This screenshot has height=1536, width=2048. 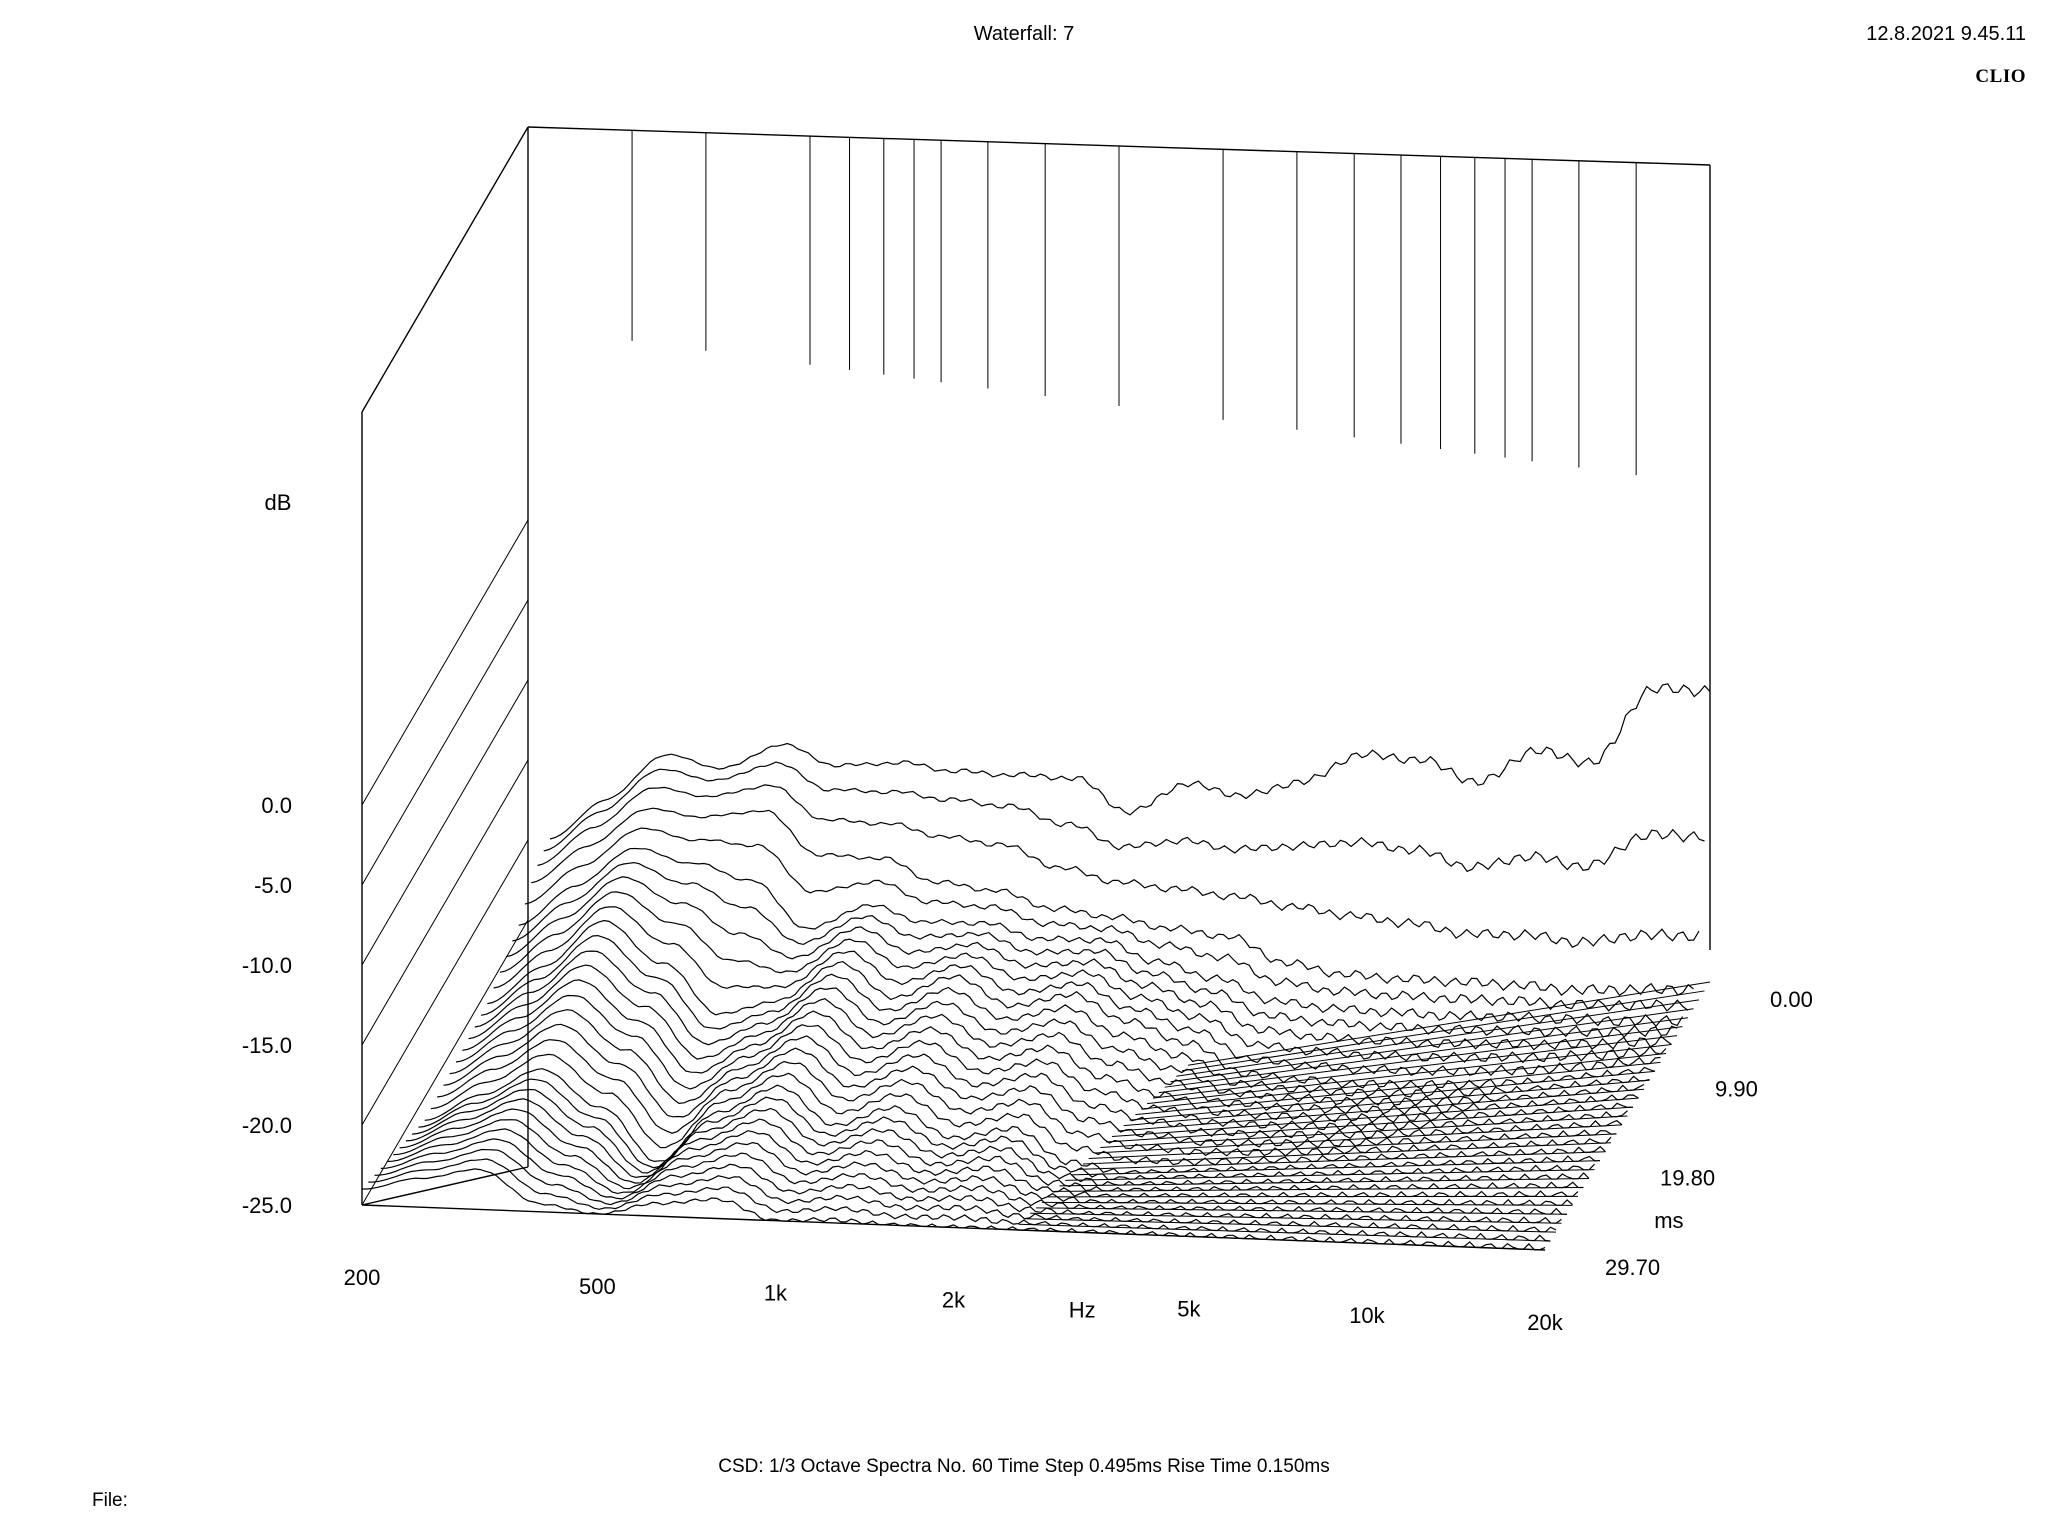 What do you see at coordinates (267, 965) in the screenshot?
I see `y-tick-label: -10.0` at bounding box center [267, 965].